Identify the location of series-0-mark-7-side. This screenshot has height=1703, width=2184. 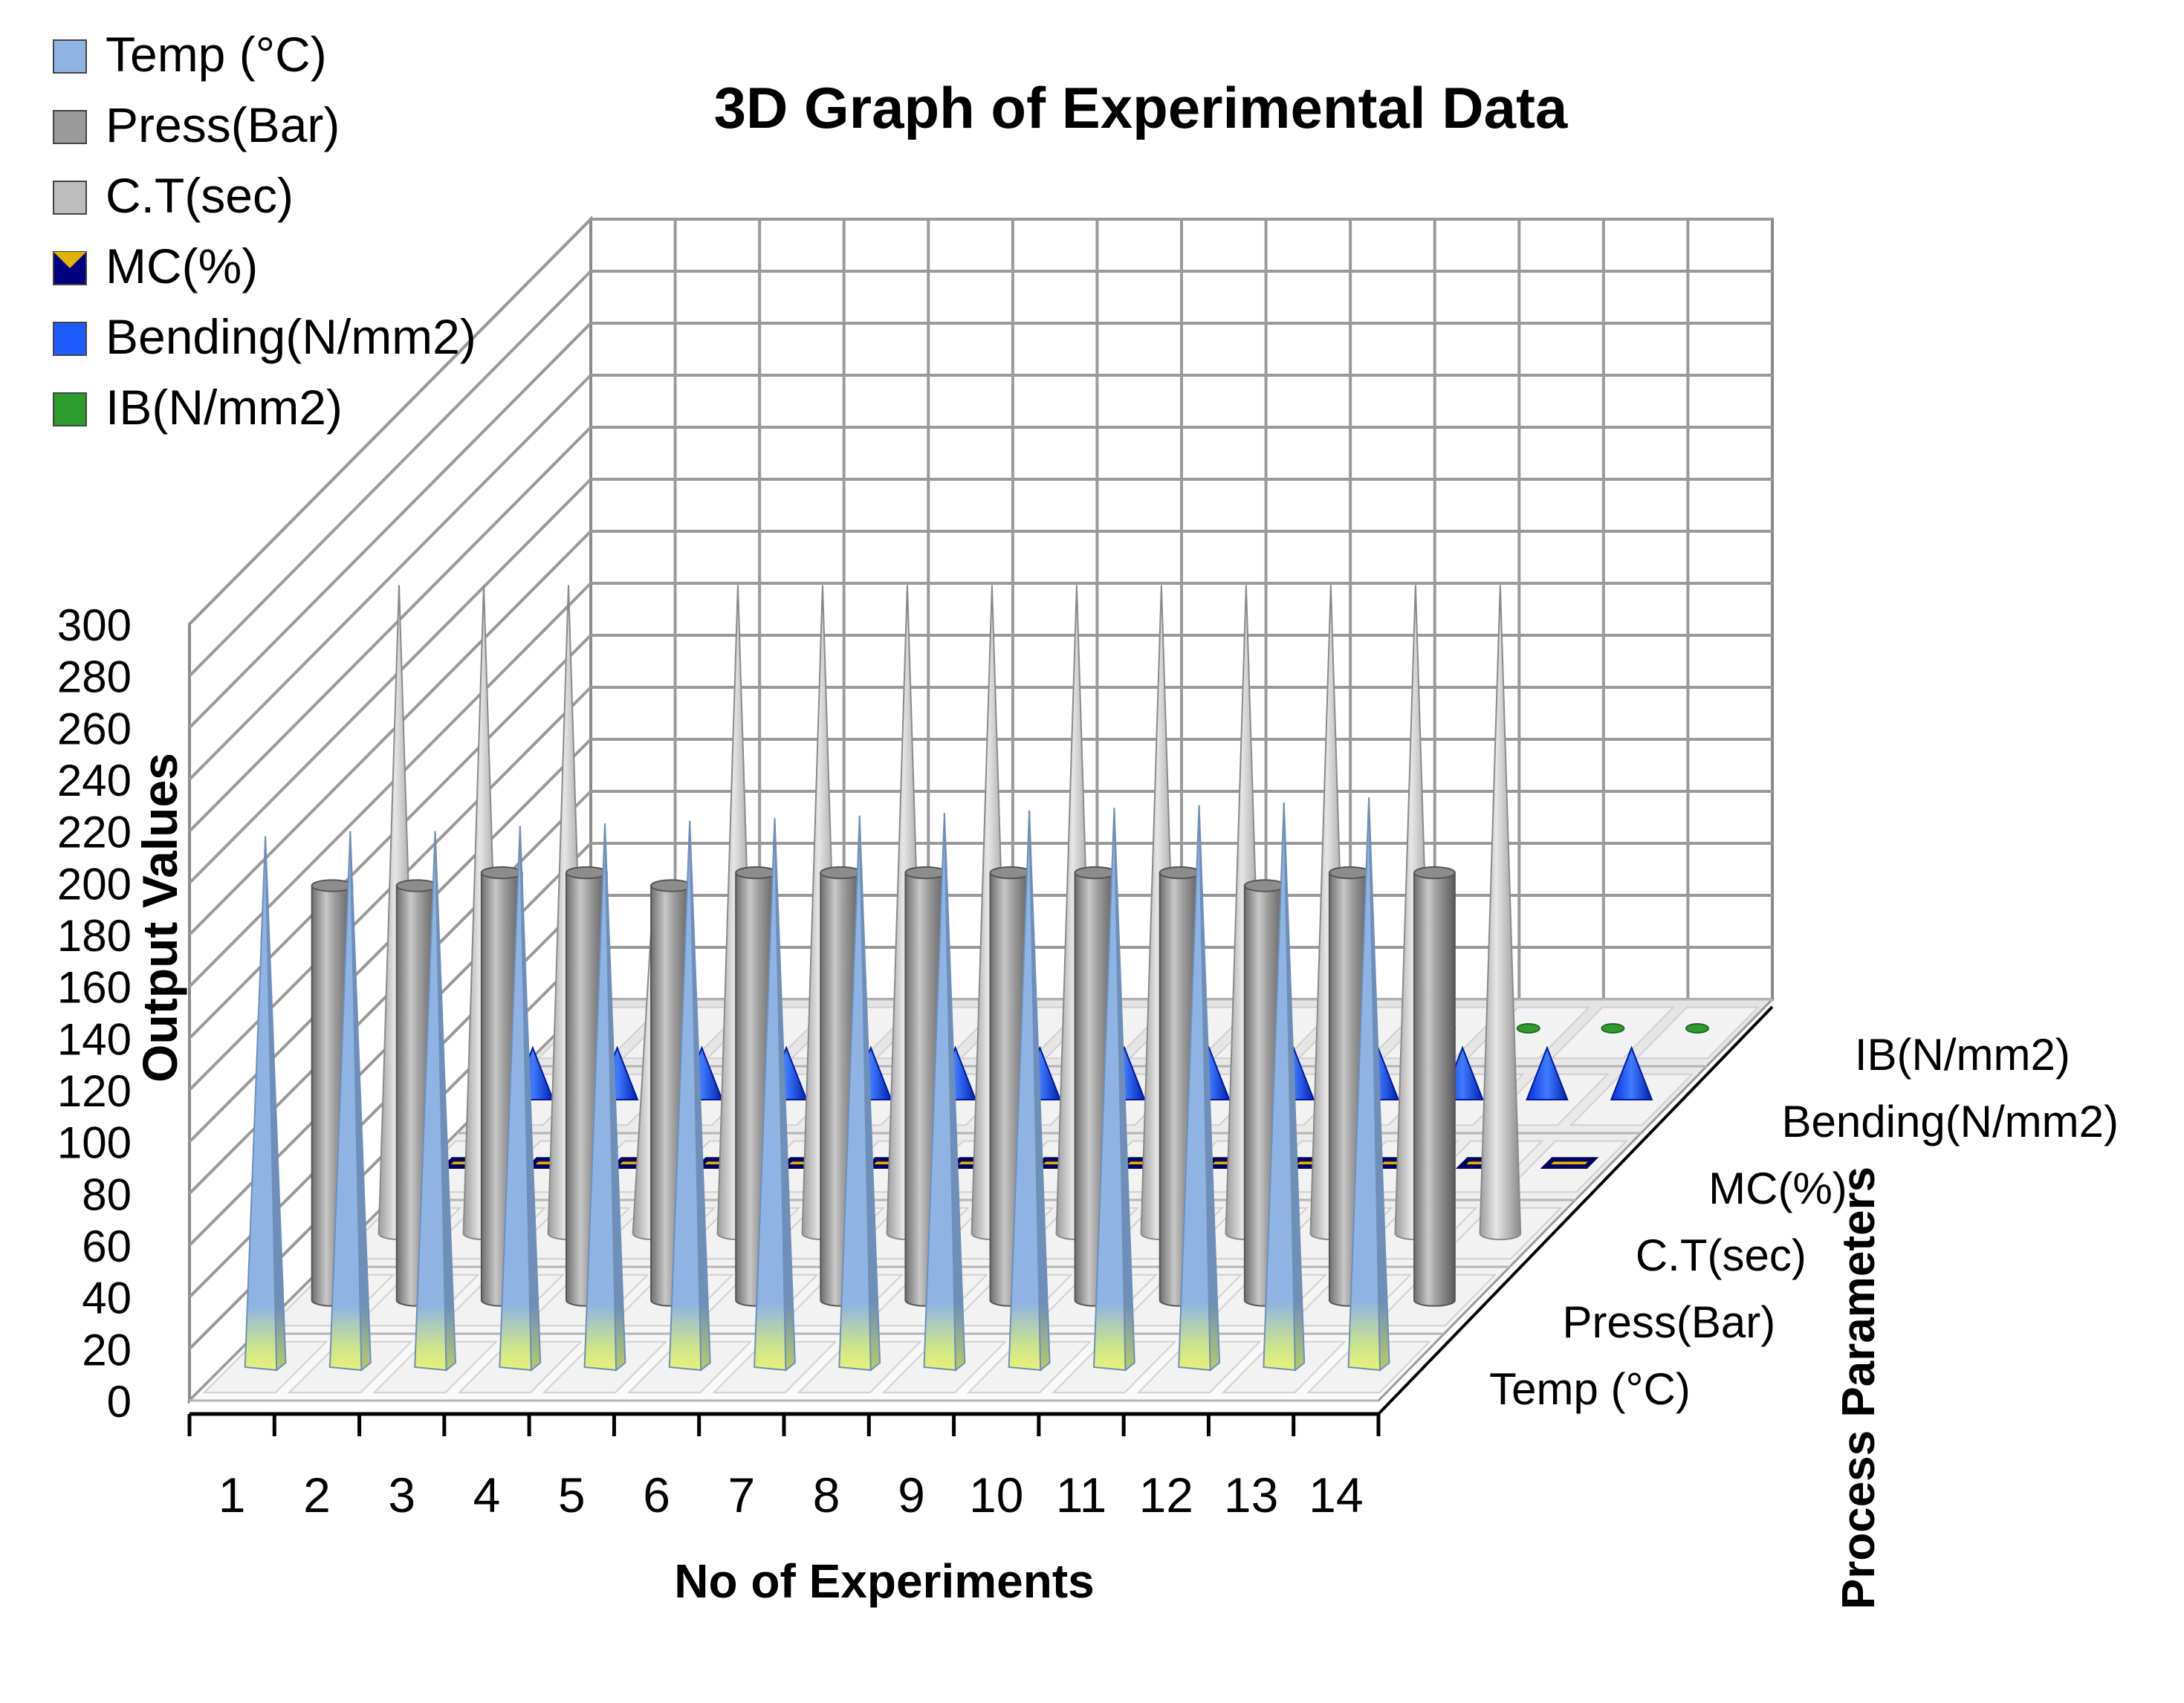
(785, 1095).